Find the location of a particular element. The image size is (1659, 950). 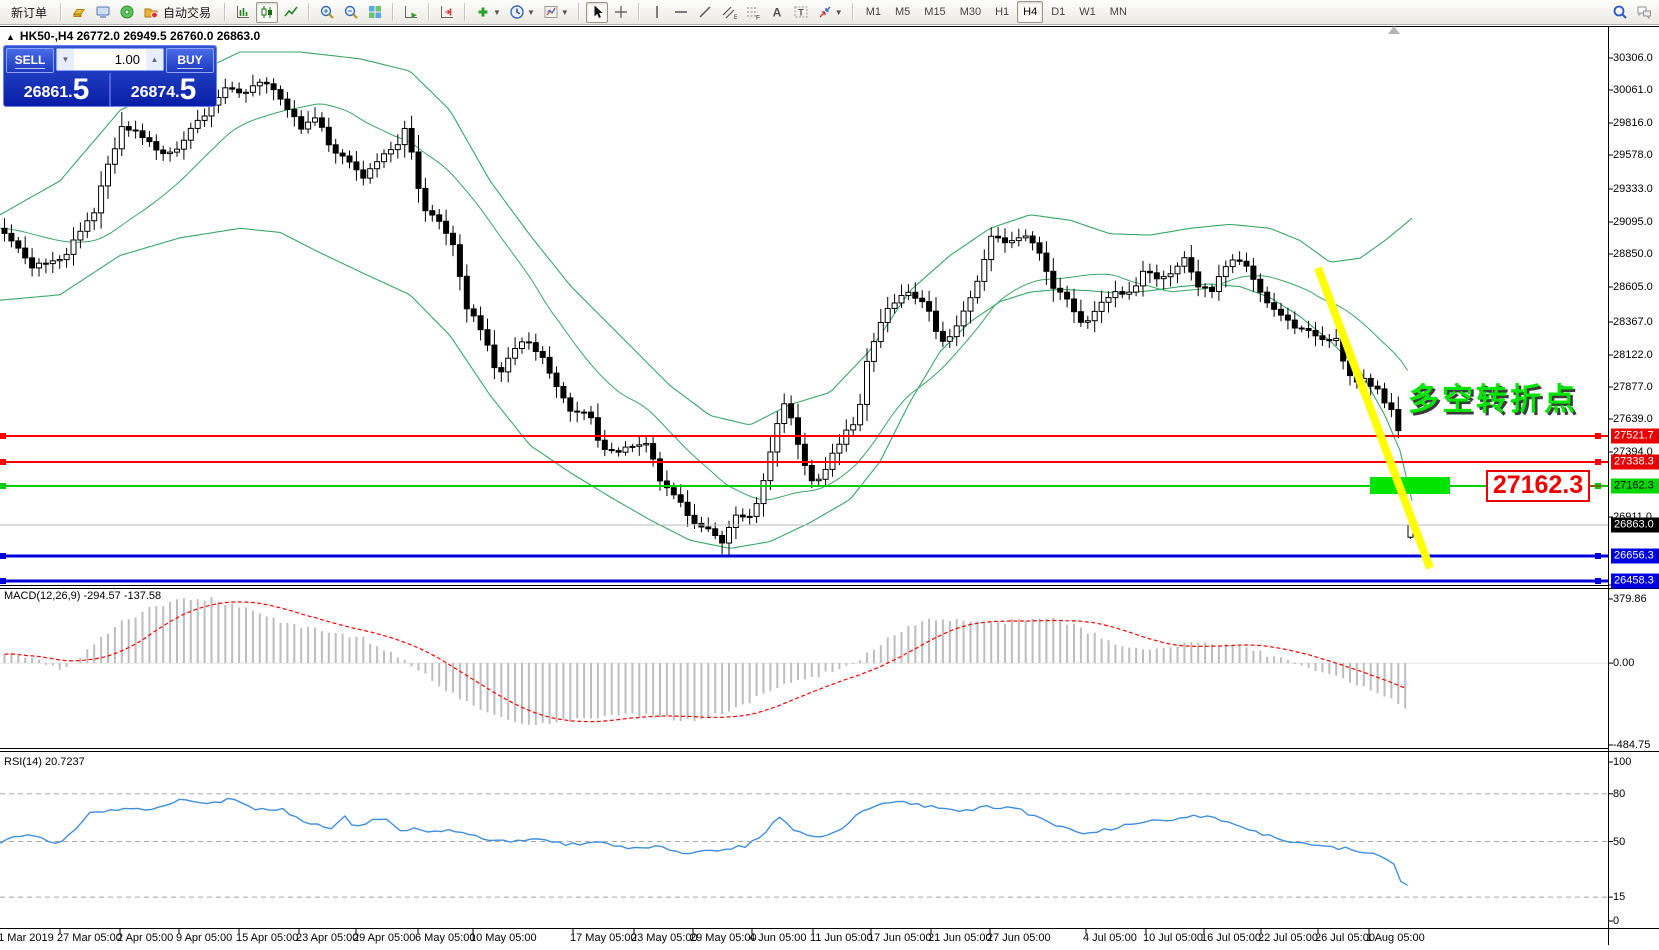

toolbar: 新订单 自动交易 ▼ ▼ ▼ E F A T ▼ M1 M5 M15 M30 H1 H4 D1 W1 MN is located at coordinates (829, 12).